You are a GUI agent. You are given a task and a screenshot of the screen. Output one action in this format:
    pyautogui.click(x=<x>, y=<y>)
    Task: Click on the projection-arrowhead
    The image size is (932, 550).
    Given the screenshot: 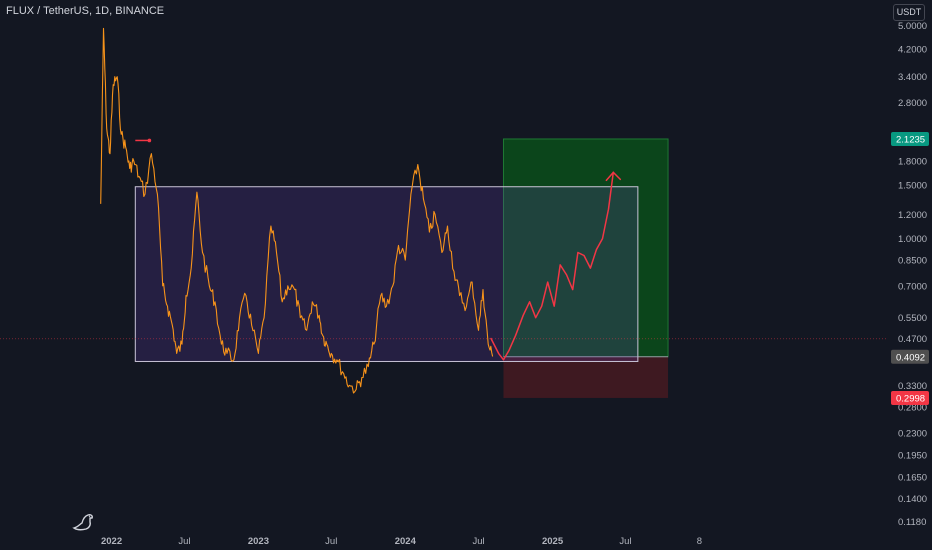 What is the action you would take?
    pyautogui.click(x=613, y=176)
    